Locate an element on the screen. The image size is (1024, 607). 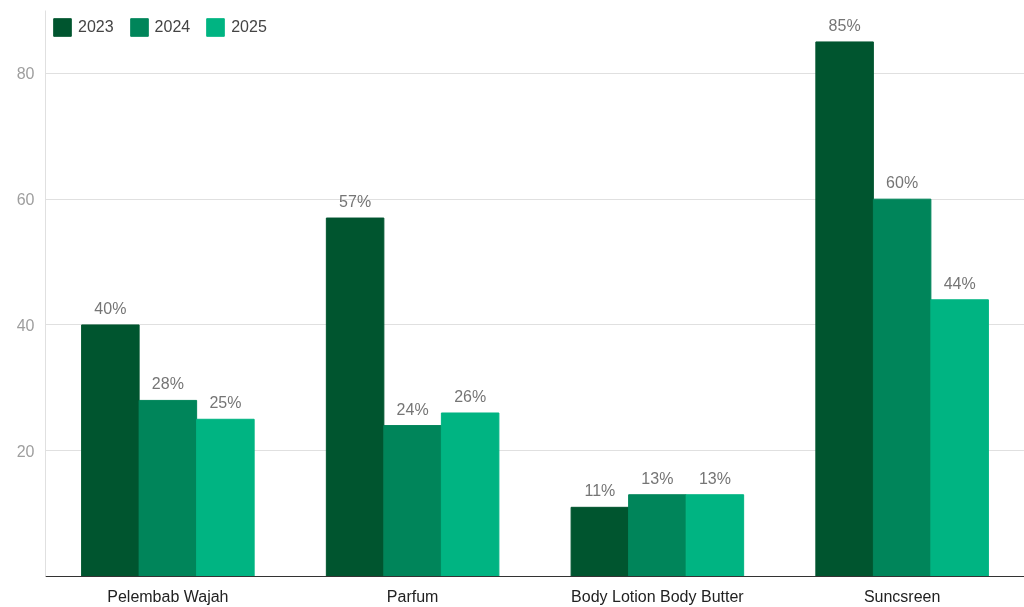
data-label: 44% is located at coordinates (959, 283).